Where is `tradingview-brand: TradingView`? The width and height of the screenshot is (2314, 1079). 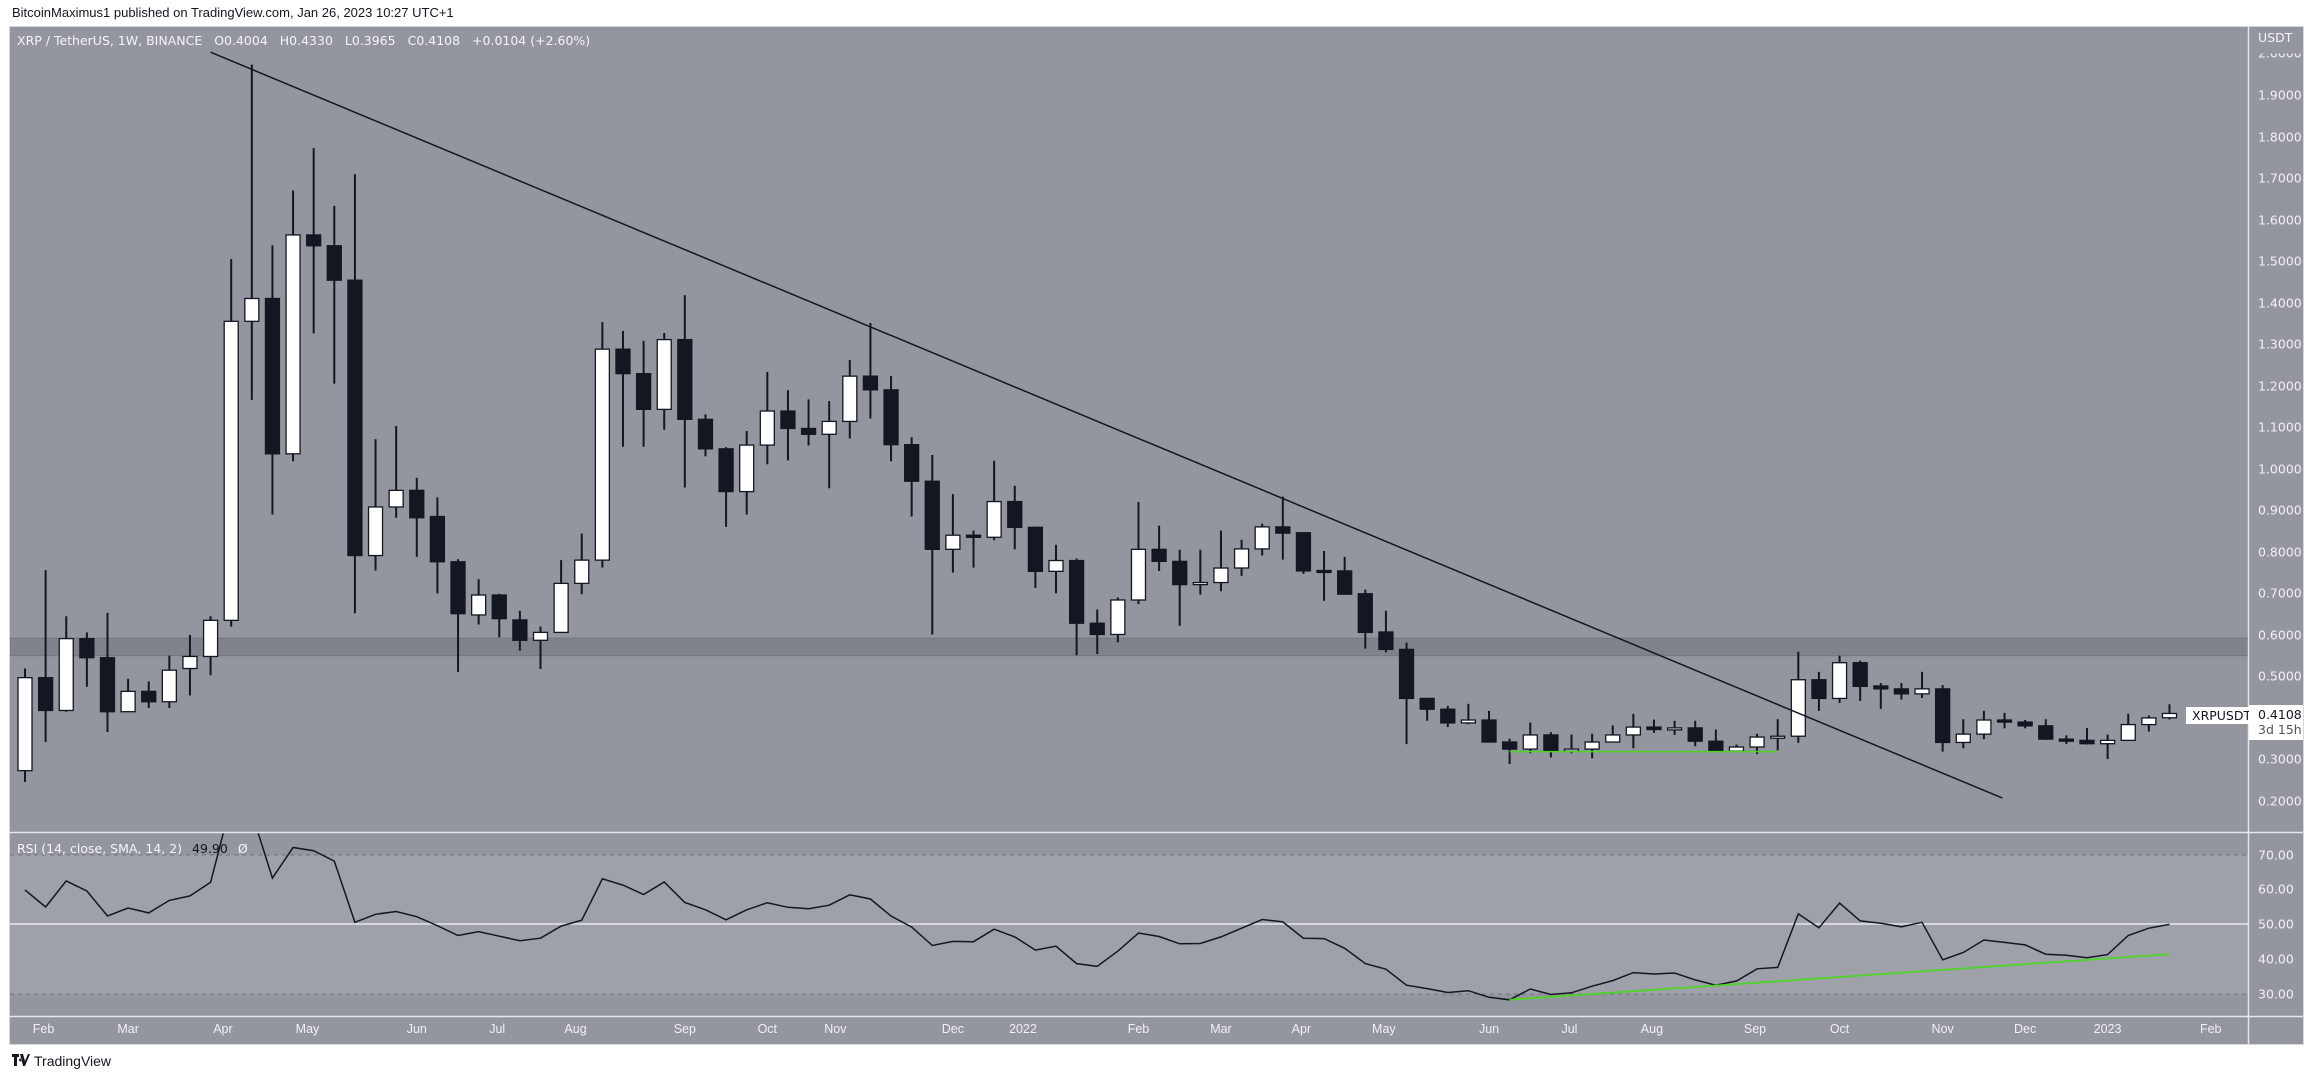
tradingview-brand: TradingView is located at coordinates (73, 1061).